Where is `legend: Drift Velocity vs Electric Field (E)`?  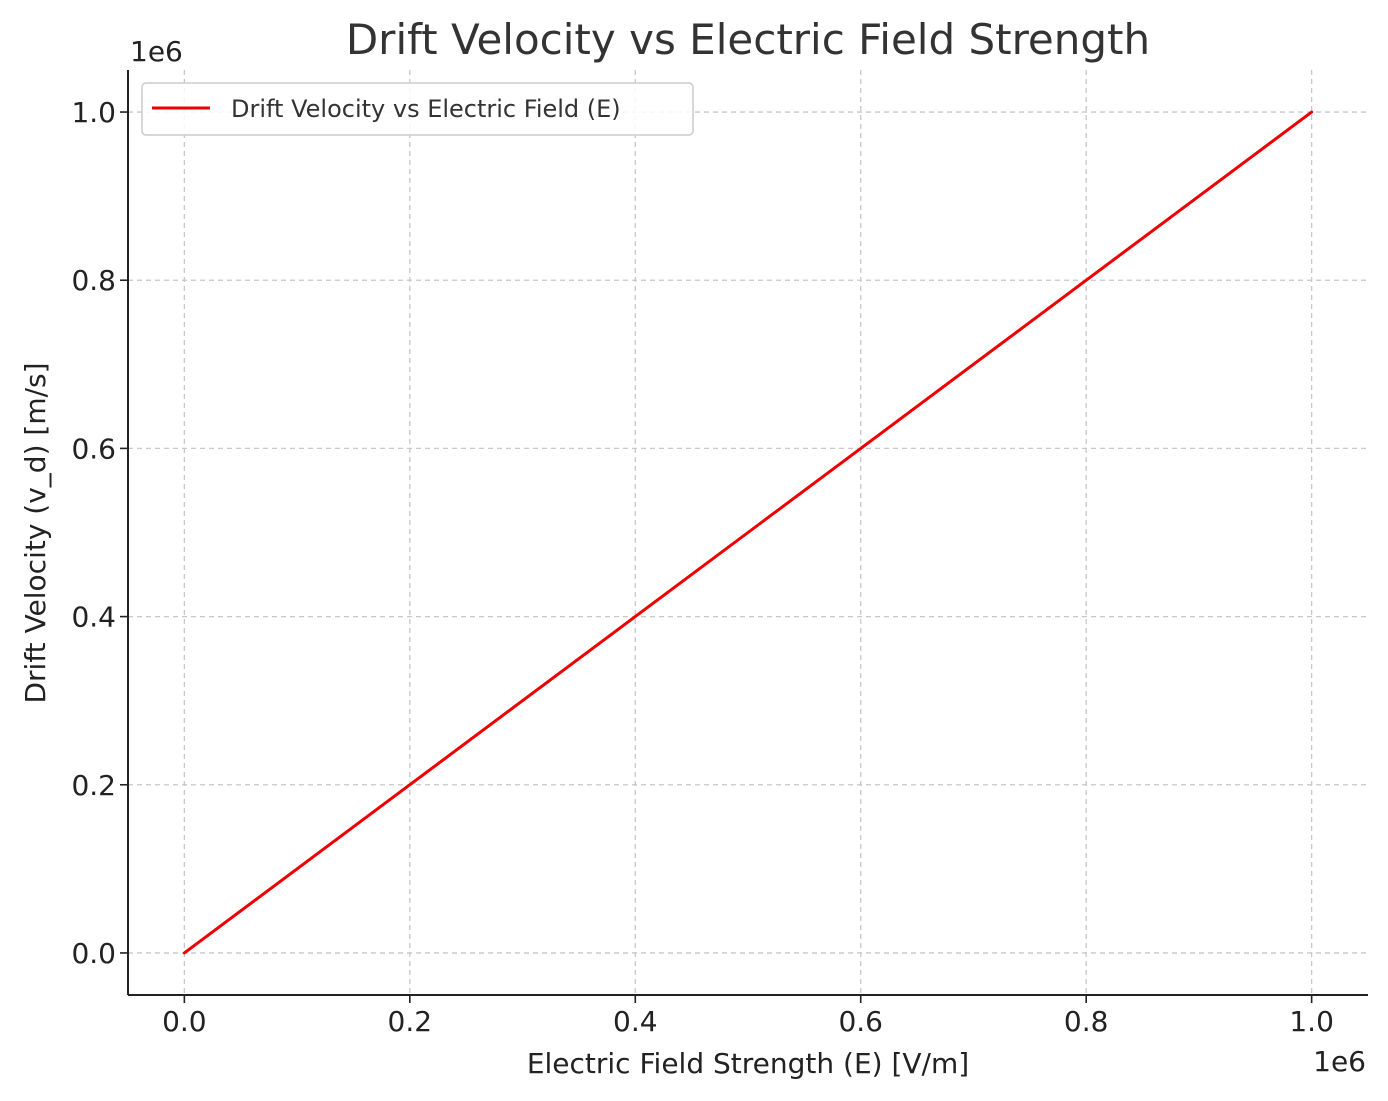 legend: Drift Velocity vs Electric Field (E) is located at coordinates (417, 109).